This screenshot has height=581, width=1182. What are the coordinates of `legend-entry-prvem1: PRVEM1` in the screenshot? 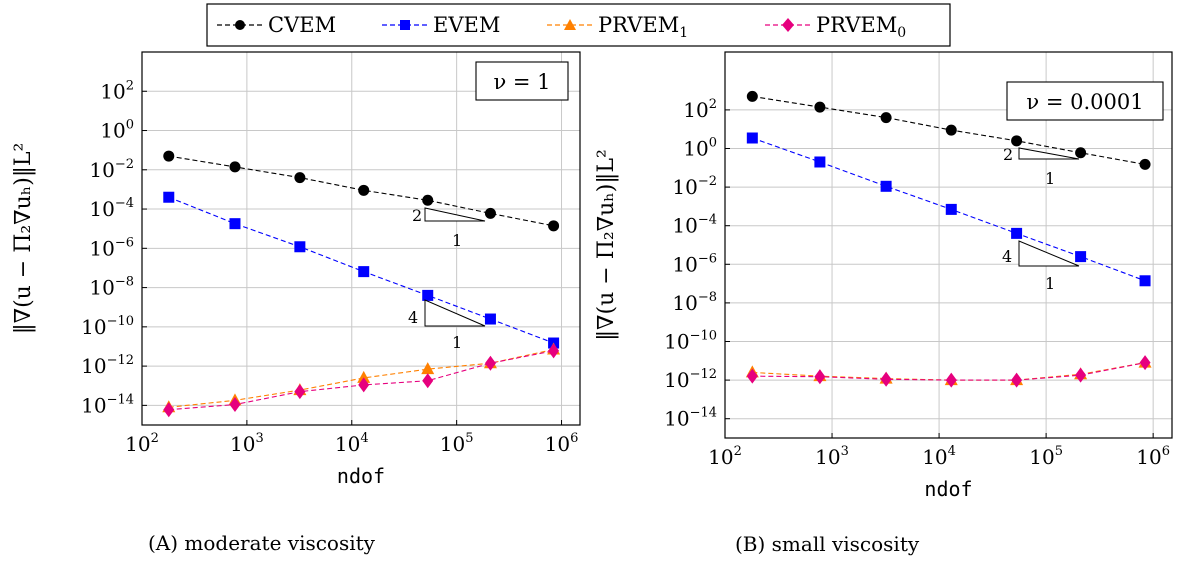 It's located at (617, 27).